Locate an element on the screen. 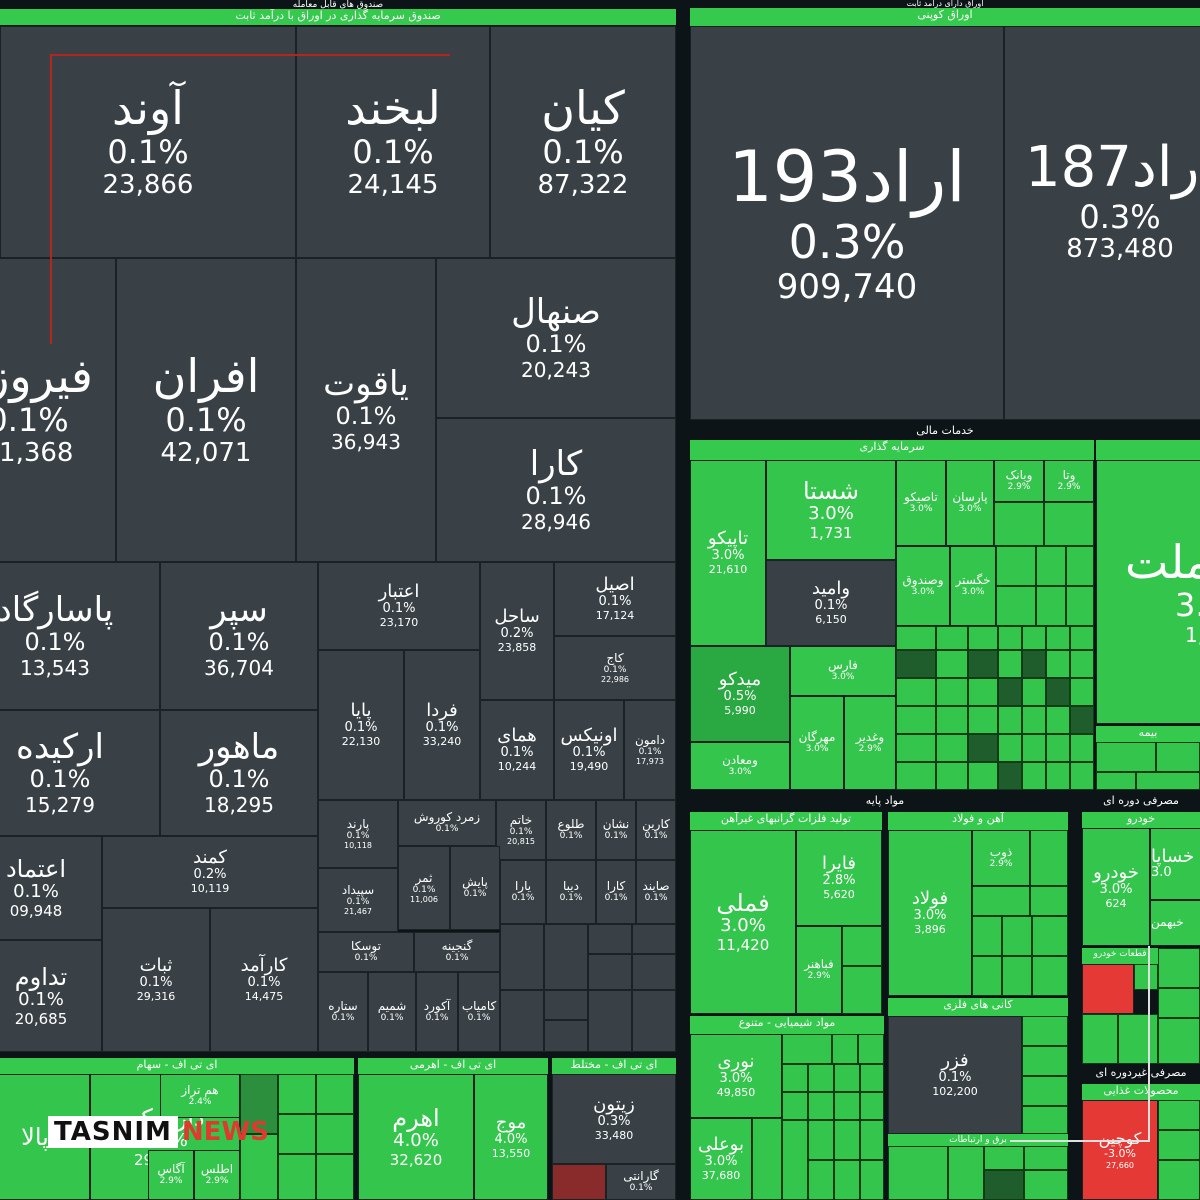 This screenshot has height=1200, width=1200. automotive-header: خودرو is located at coordinates (1141, 820).